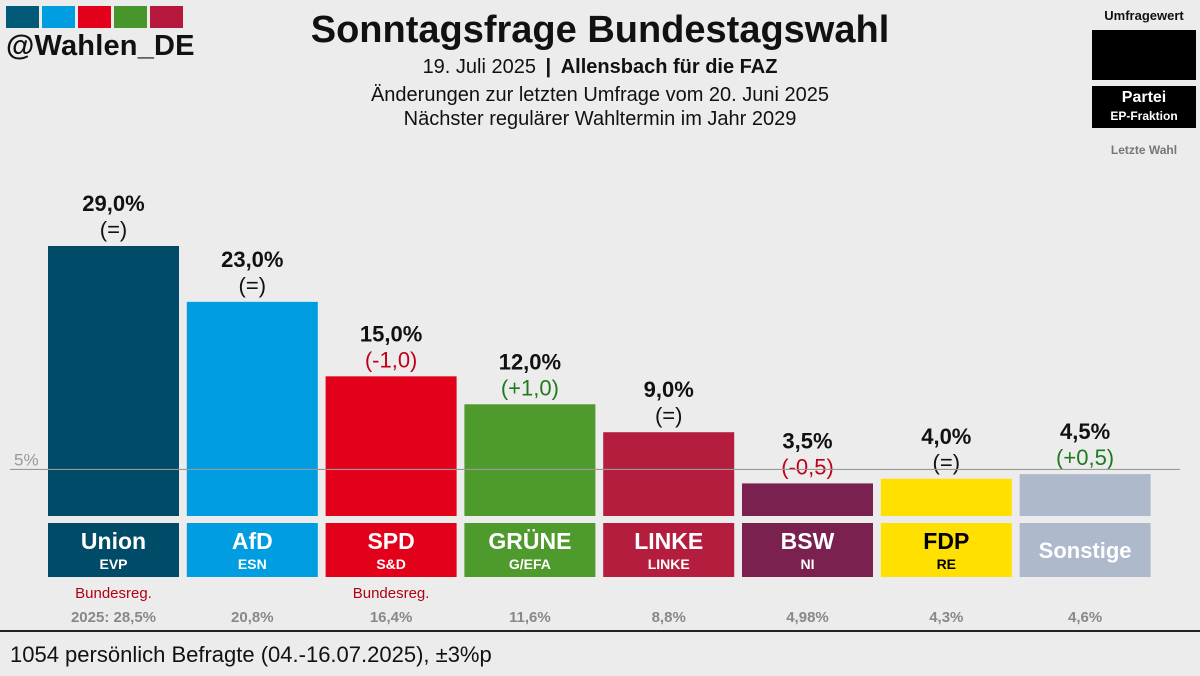  Describe the element at coordinates (946, 617) in the screenshot. I see `last-election-7: 4,3%` at that location.